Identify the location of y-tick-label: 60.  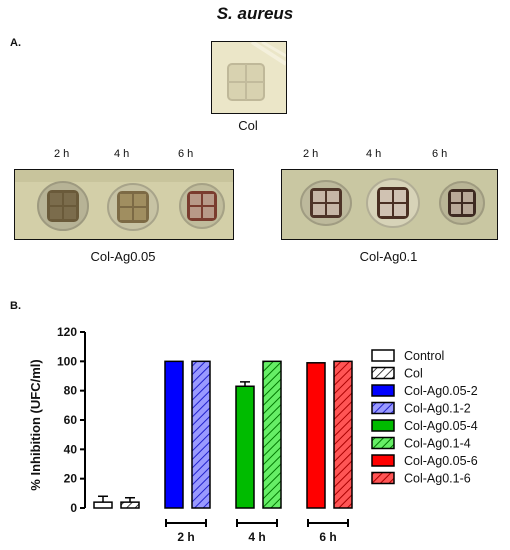
(71, 420).